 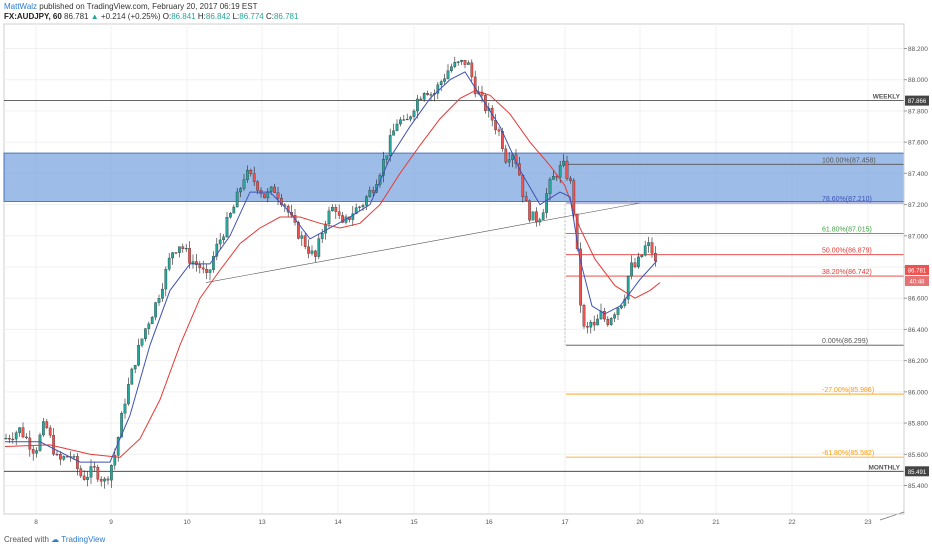 What do you see at coordinates (917, 102) in the screenshot?
I see `level-price-weekly: 87.866` at bounding box center [917, 102].